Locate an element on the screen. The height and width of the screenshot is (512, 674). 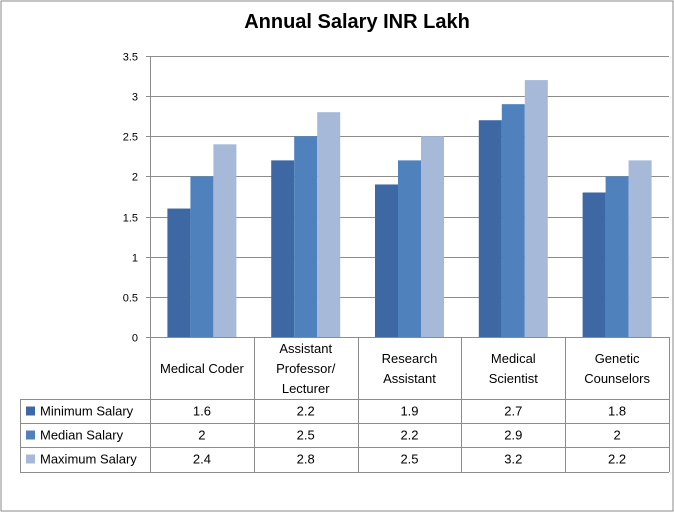
data-label: 1.6 is located at coordinates (202, 411).